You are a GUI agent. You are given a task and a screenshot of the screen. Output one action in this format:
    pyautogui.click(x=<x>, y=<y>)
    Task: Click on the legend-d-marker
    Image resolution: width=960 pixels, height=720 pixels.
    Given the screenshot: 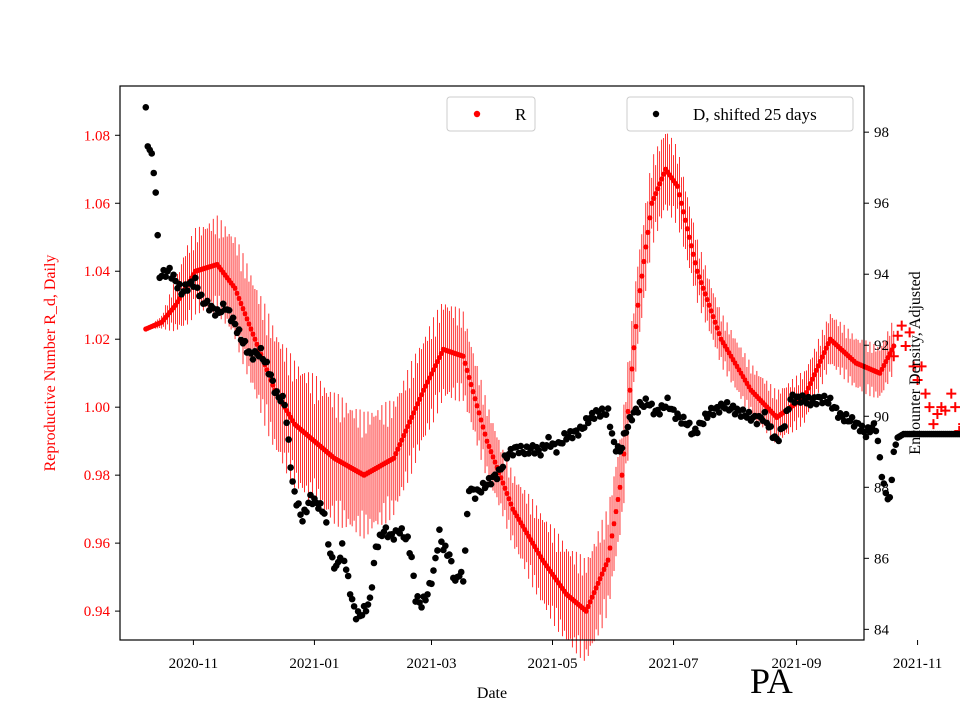 What is the action you would take?
    pyautogui.click(x=656, y=114)
    